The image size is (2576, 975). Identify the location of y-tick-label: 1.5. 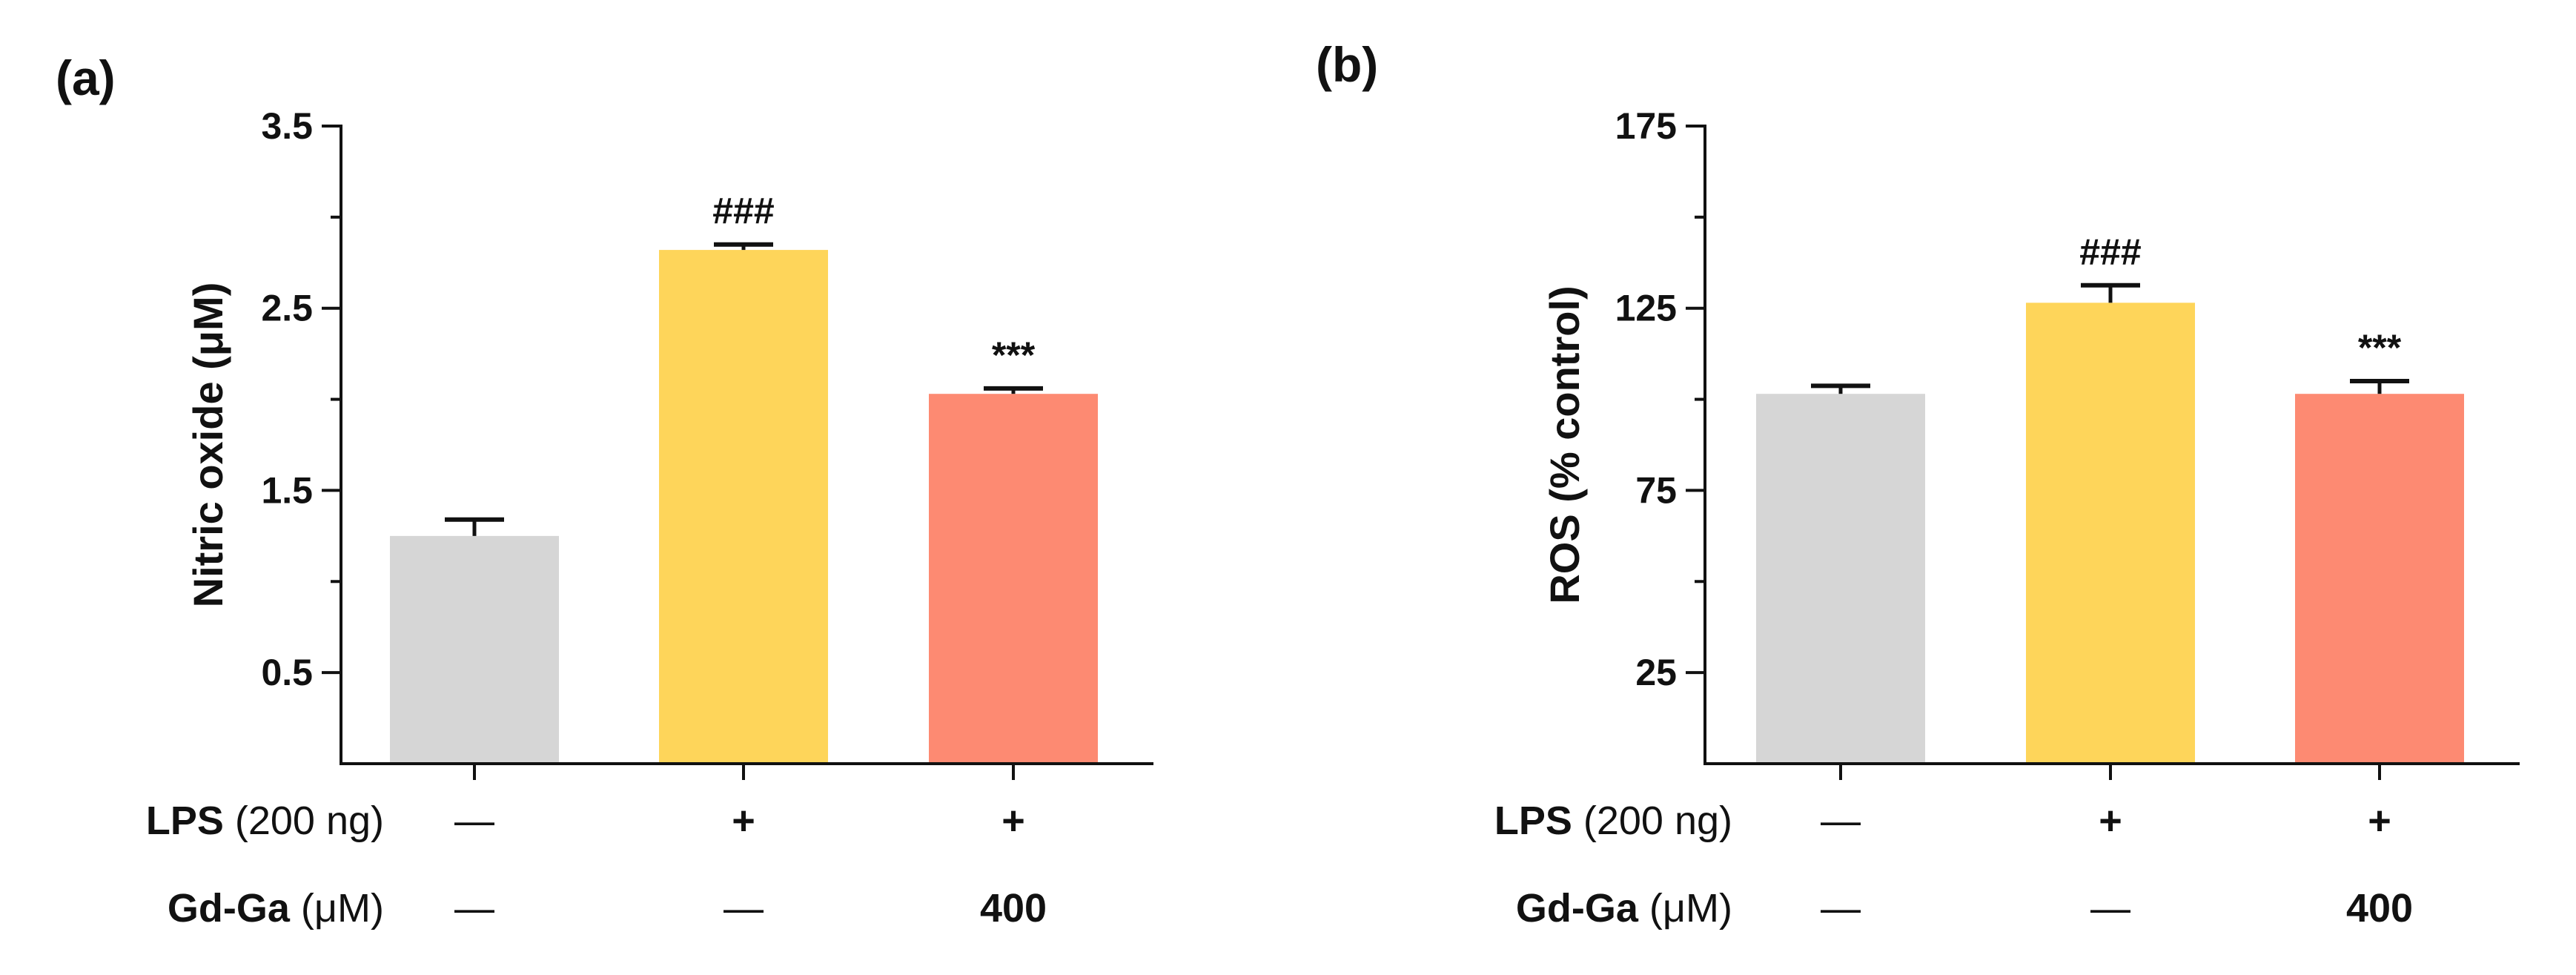
(287, 490).